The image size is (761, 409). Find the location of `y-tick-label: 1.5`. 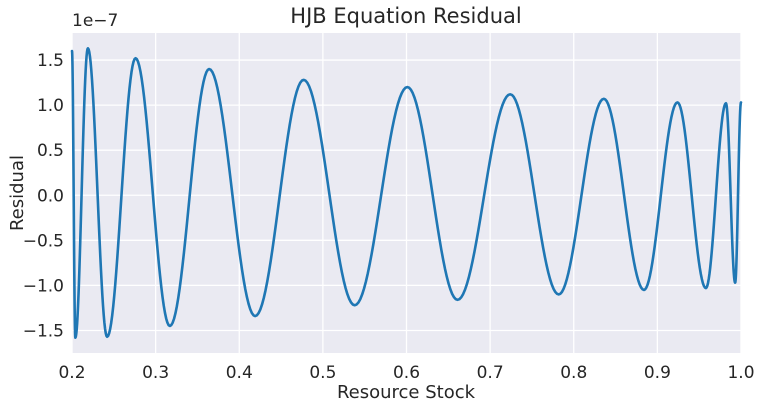

y-tick-label: 1.5 is located at coordinates (50, 61).